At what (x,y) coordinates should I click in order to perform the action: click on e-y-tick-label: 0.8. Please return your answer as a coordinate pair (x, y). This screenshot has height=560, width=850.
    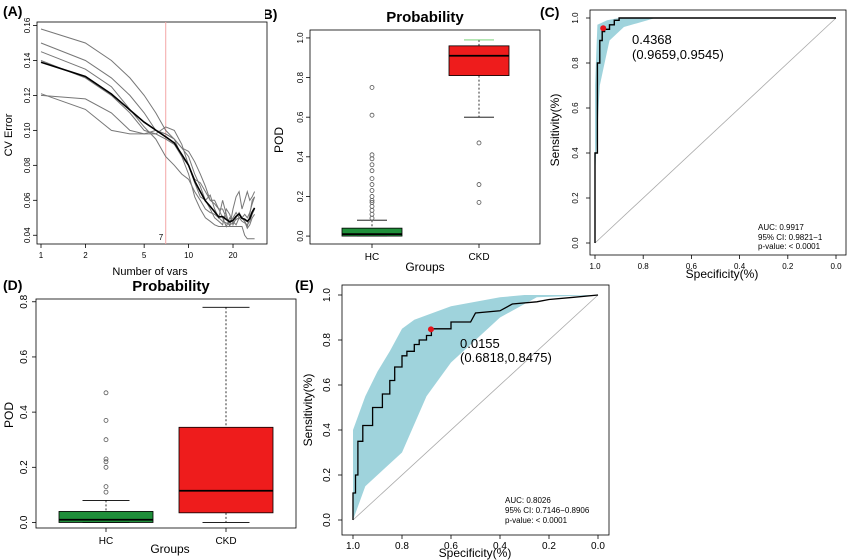
    Looking at the image, I should click on (327, 340).